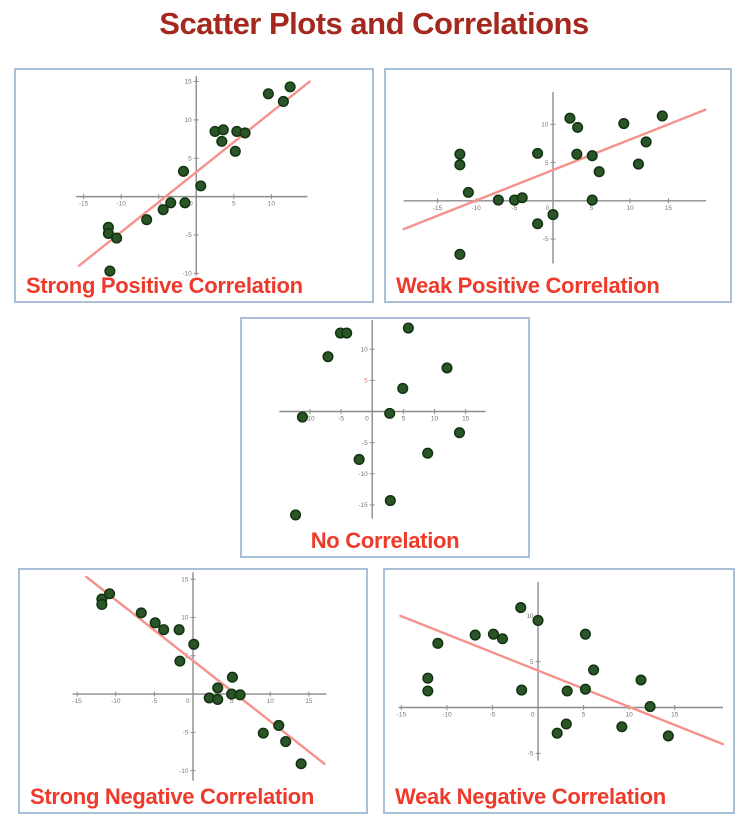 This screenshot has width=748, height=834. What do you see at coordinates (193, 177) in the screenshot?
I see `scatter-plot-canvas: -15 -10 -5 0 5 10 -10 -5 5 10 15` at bounding box center [193, 177].